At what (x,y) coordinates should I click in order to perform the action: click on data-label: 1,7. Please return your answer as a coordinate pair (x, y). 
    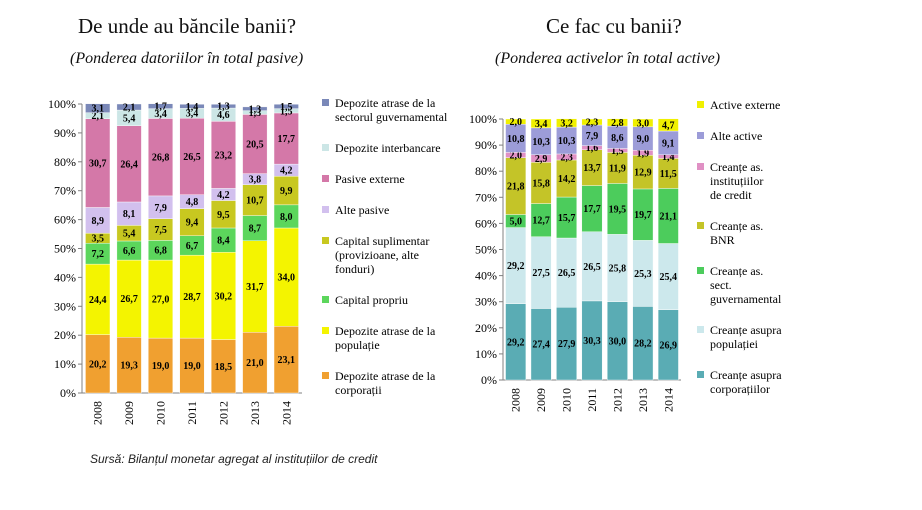
    Looking at the image, I should click on (160, 107).